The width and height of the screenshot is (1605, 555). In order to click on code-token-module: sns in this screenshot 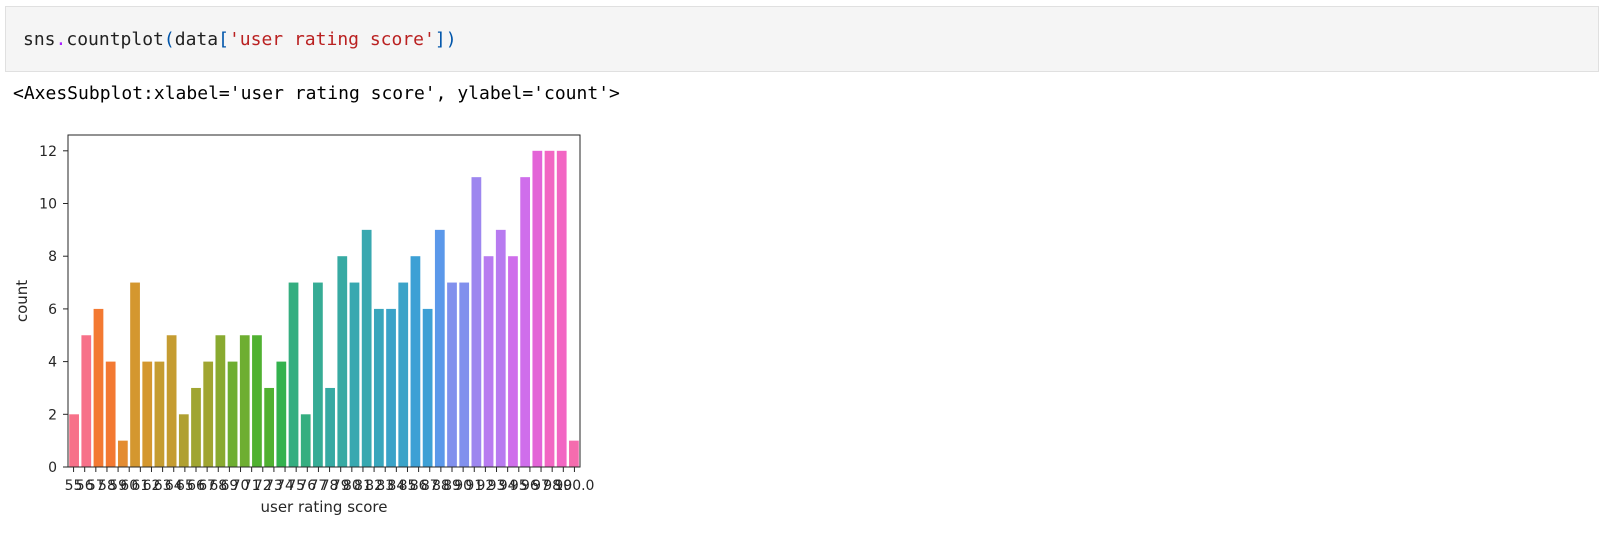, I will do `click(39, 39)`.